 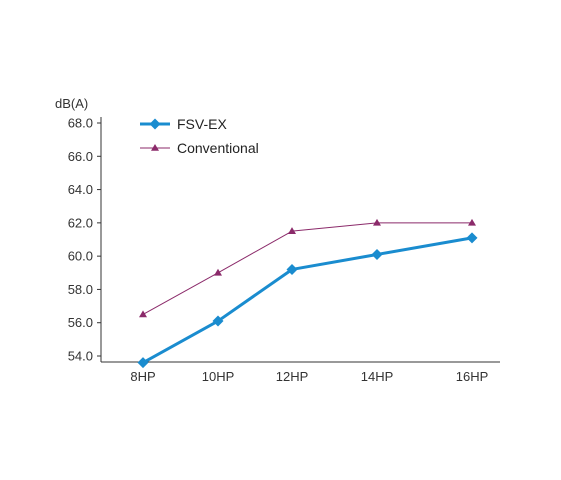 I want to click on legend-item: FSV-EX, so click(x=183, y=124).